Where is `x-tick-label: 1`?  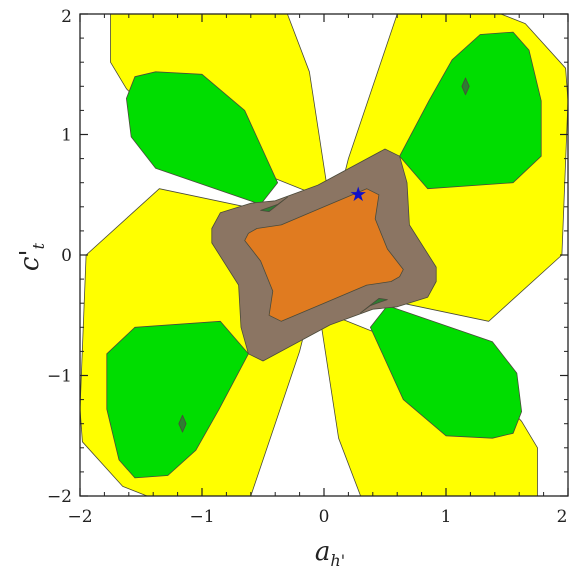
x-tick-label: 1 is located at coordinates (446, 517).